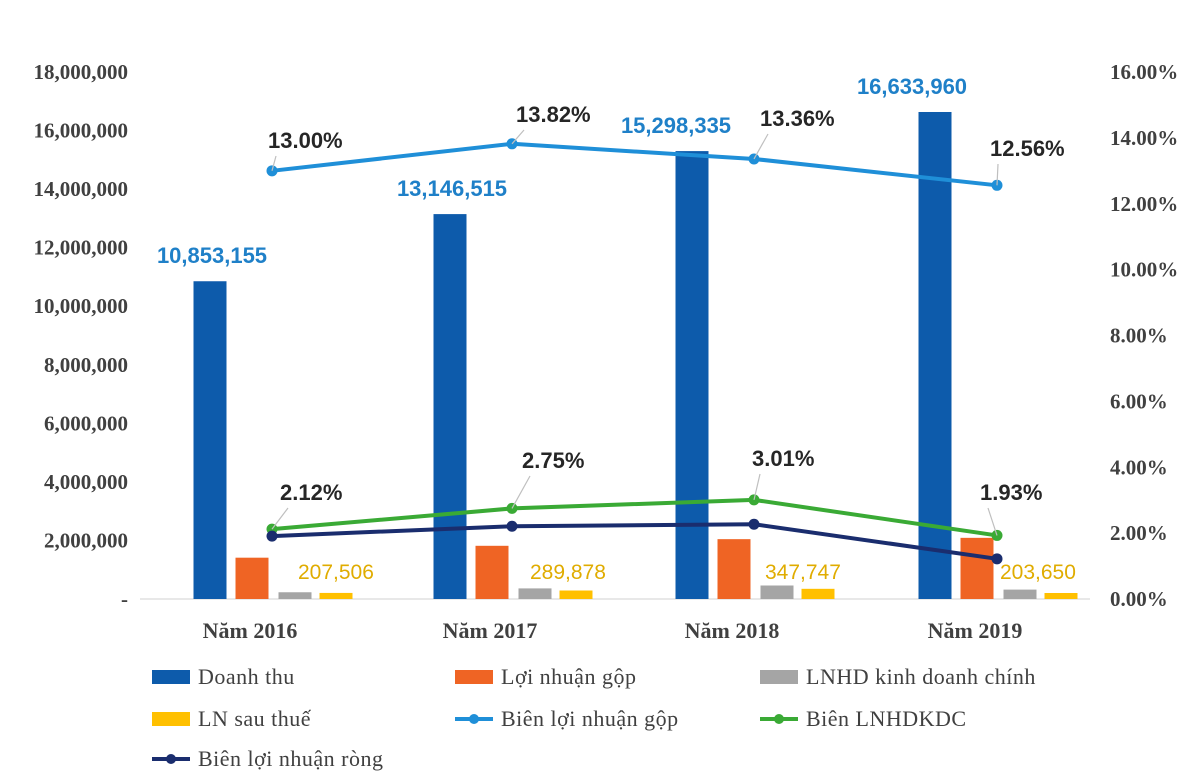  Describe the element at coordinates (590, 718) in the screenshot. I see `legend-label: Biên lợi nhuận gộp` at that location.